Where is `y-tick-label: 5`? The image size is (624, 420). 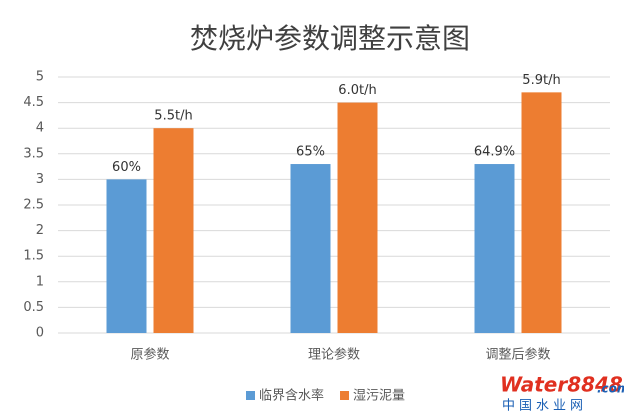 y-tick-label: 5 is located at coordinates (40, 77).